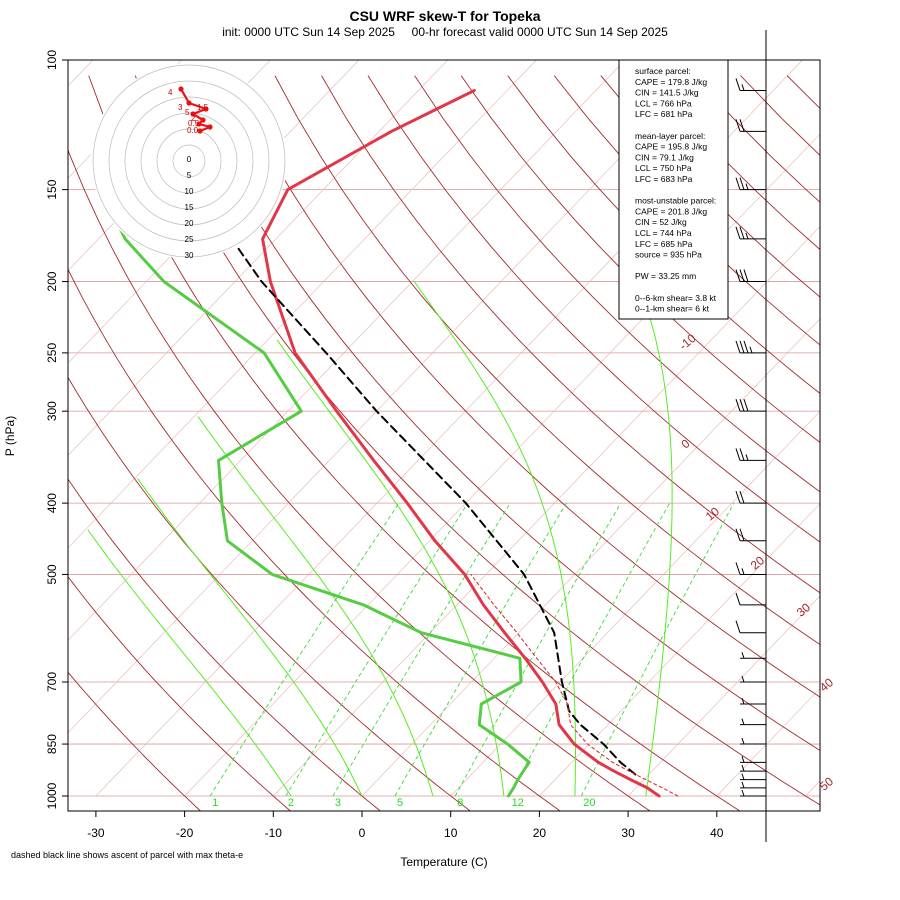  What do you see at coordinates (189, 175) in the screenshot?
I see `hodograph-ring-label: 5` at bounding box center [189, 175].